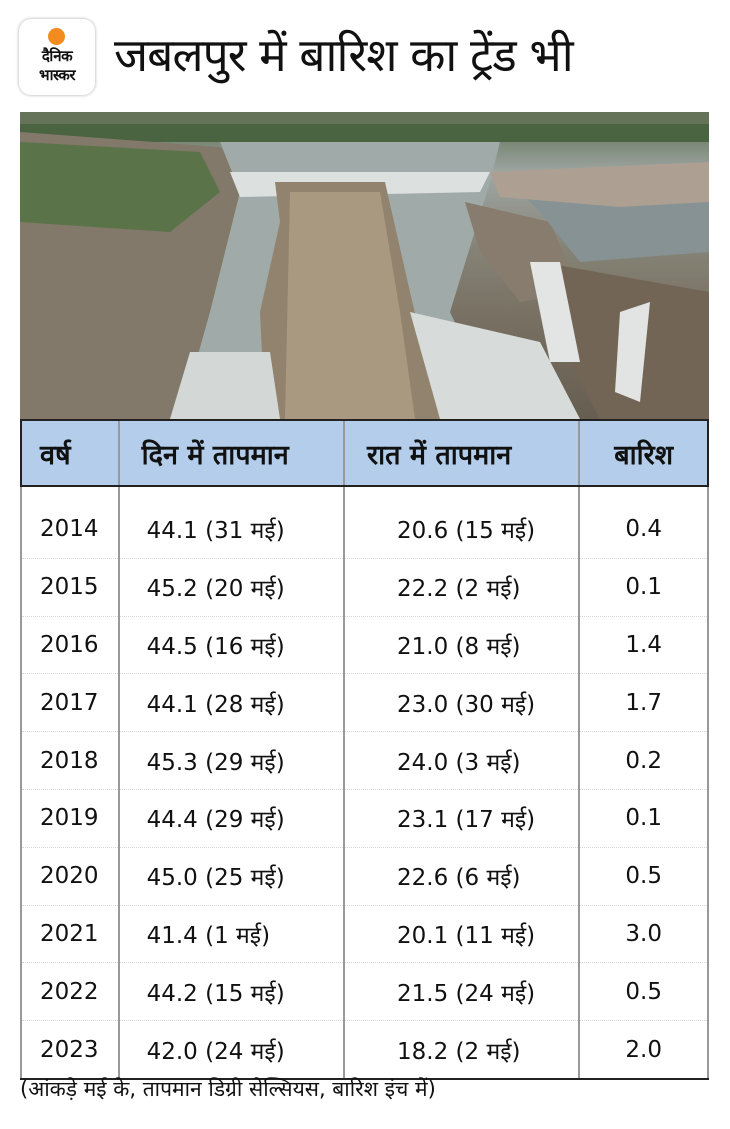 This screenshot has width=730, height=1129. I want to click on cell-year: 2014, so click(69, 522).